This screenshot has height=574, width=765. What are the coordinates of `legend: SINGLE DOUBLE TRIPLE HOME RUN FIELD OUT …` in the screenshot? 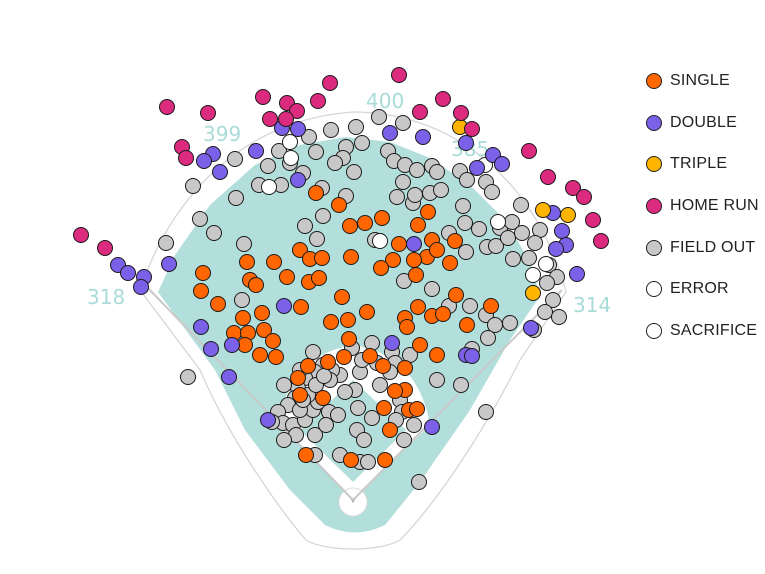 It's located at (702, 206).